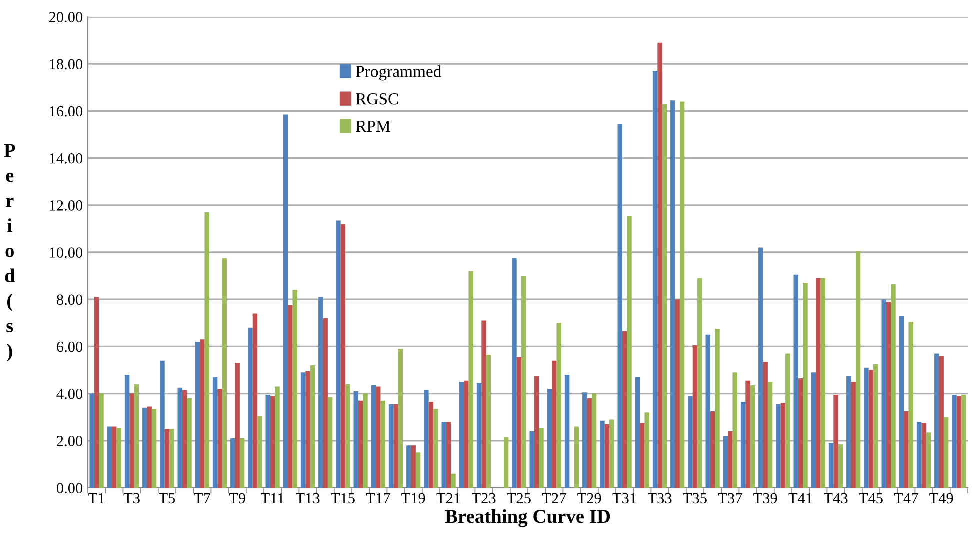 This screenshot has height=555, width=973. I want to click on x-tick-label: T27, so click(554, 498).